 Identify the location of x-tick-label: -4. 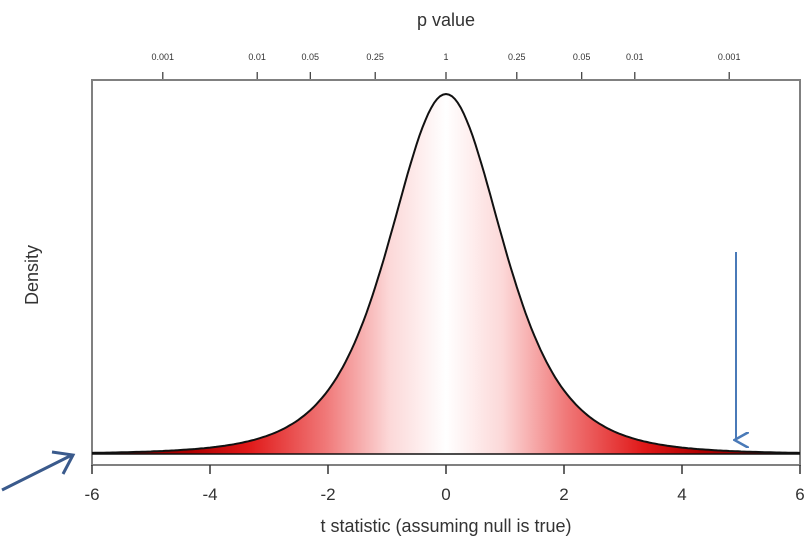
(209, 494).